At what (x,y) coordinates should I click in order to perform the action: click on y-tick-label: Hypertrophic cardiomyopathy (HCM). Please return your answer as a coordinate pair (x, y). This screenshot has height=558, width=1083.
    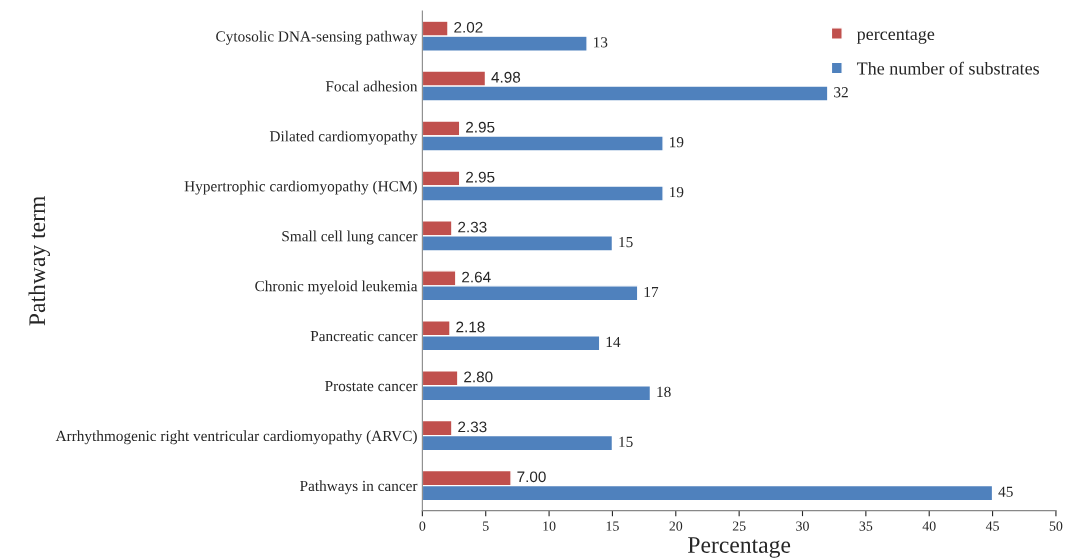
    Looking at the image, I should click on (300, 187).